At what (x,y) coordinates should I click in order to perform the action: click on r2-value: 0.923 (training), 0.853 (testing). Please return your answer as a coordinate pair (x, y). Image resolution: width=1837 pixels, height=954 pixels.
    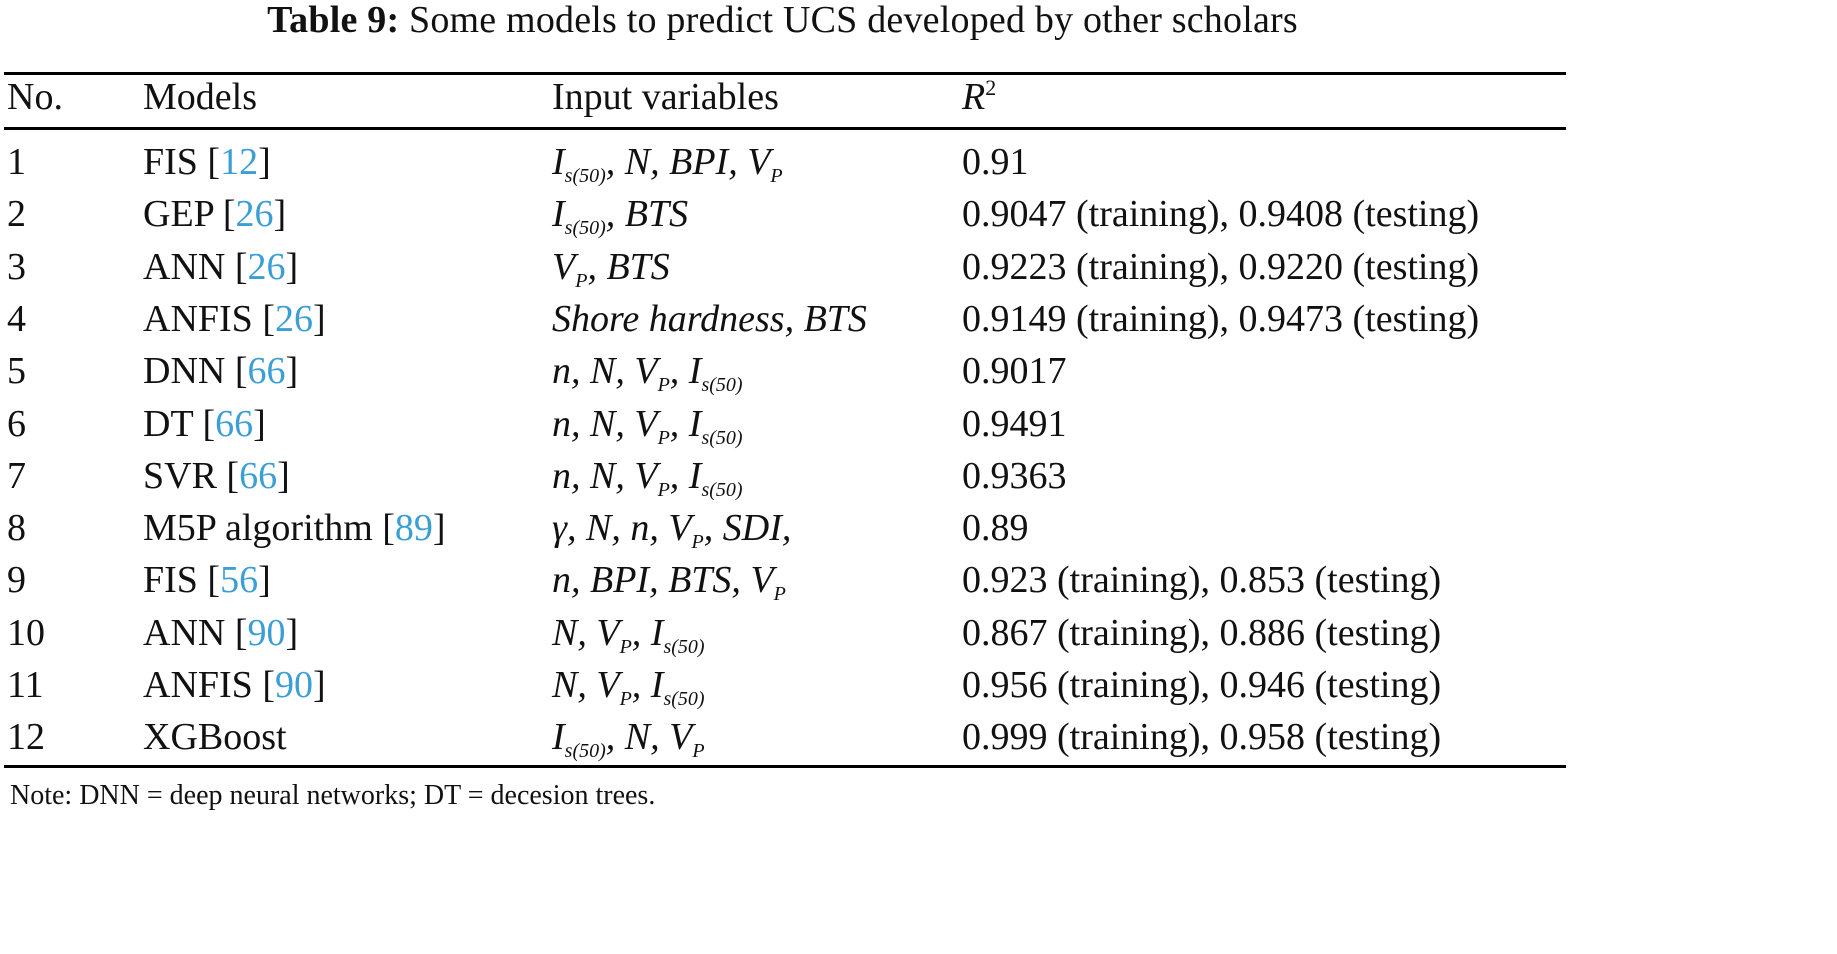
    Looking at the image, I should click on (1202, 580).